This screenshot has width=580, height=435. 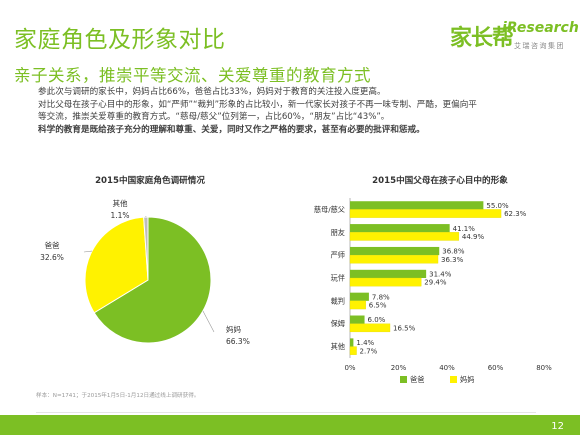 What do you see at coordinates (540, 28) in the screenshot?
I see `iresearch-logo: iResearch` at bounding box center [540, 28].